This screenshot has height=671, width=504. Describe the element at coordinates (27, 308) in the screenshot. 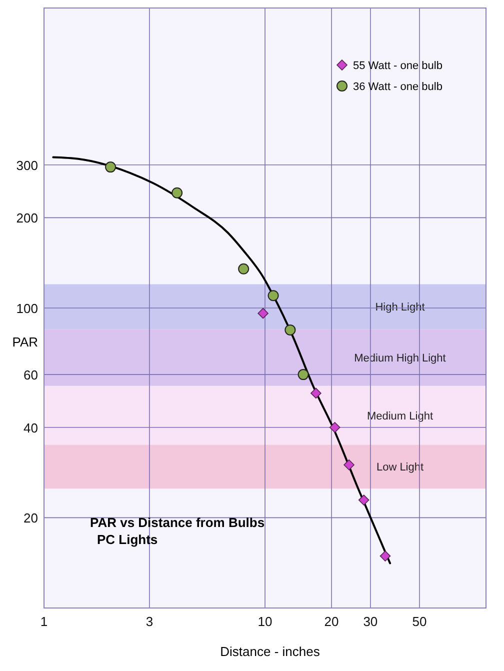

I see `y-tick-label: 100` at that location.